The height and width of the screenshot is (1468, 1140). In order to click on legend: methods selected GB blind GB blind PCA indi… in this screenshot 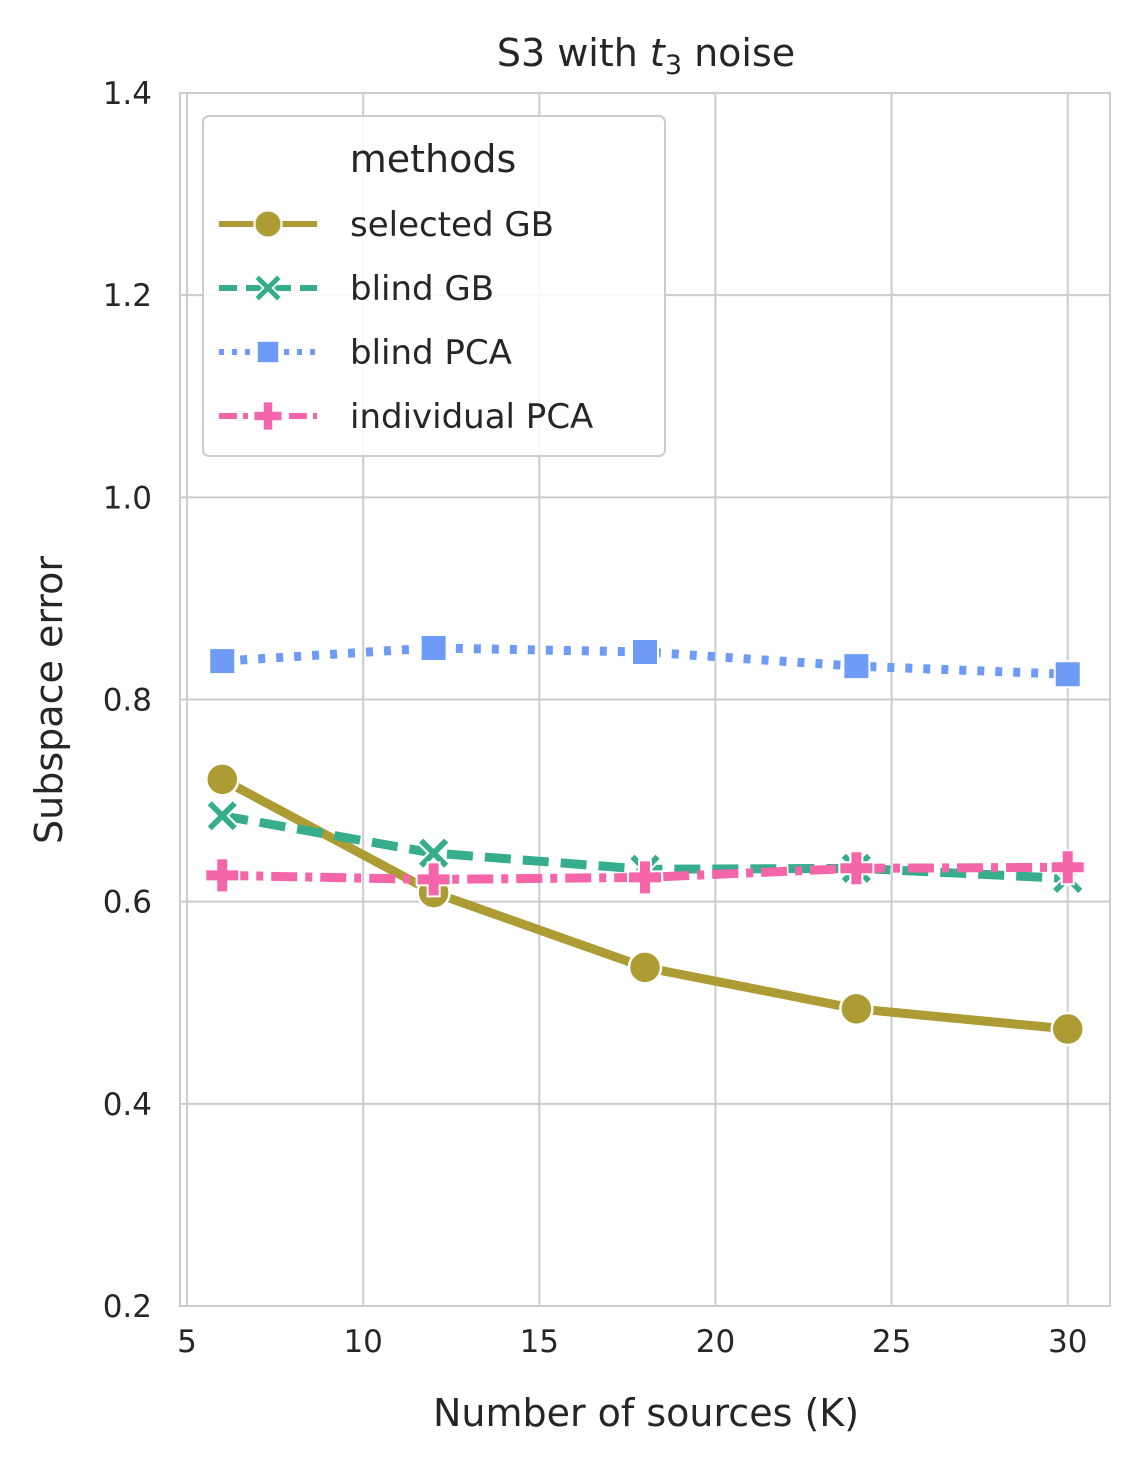, I will do `click(434, 286)`.